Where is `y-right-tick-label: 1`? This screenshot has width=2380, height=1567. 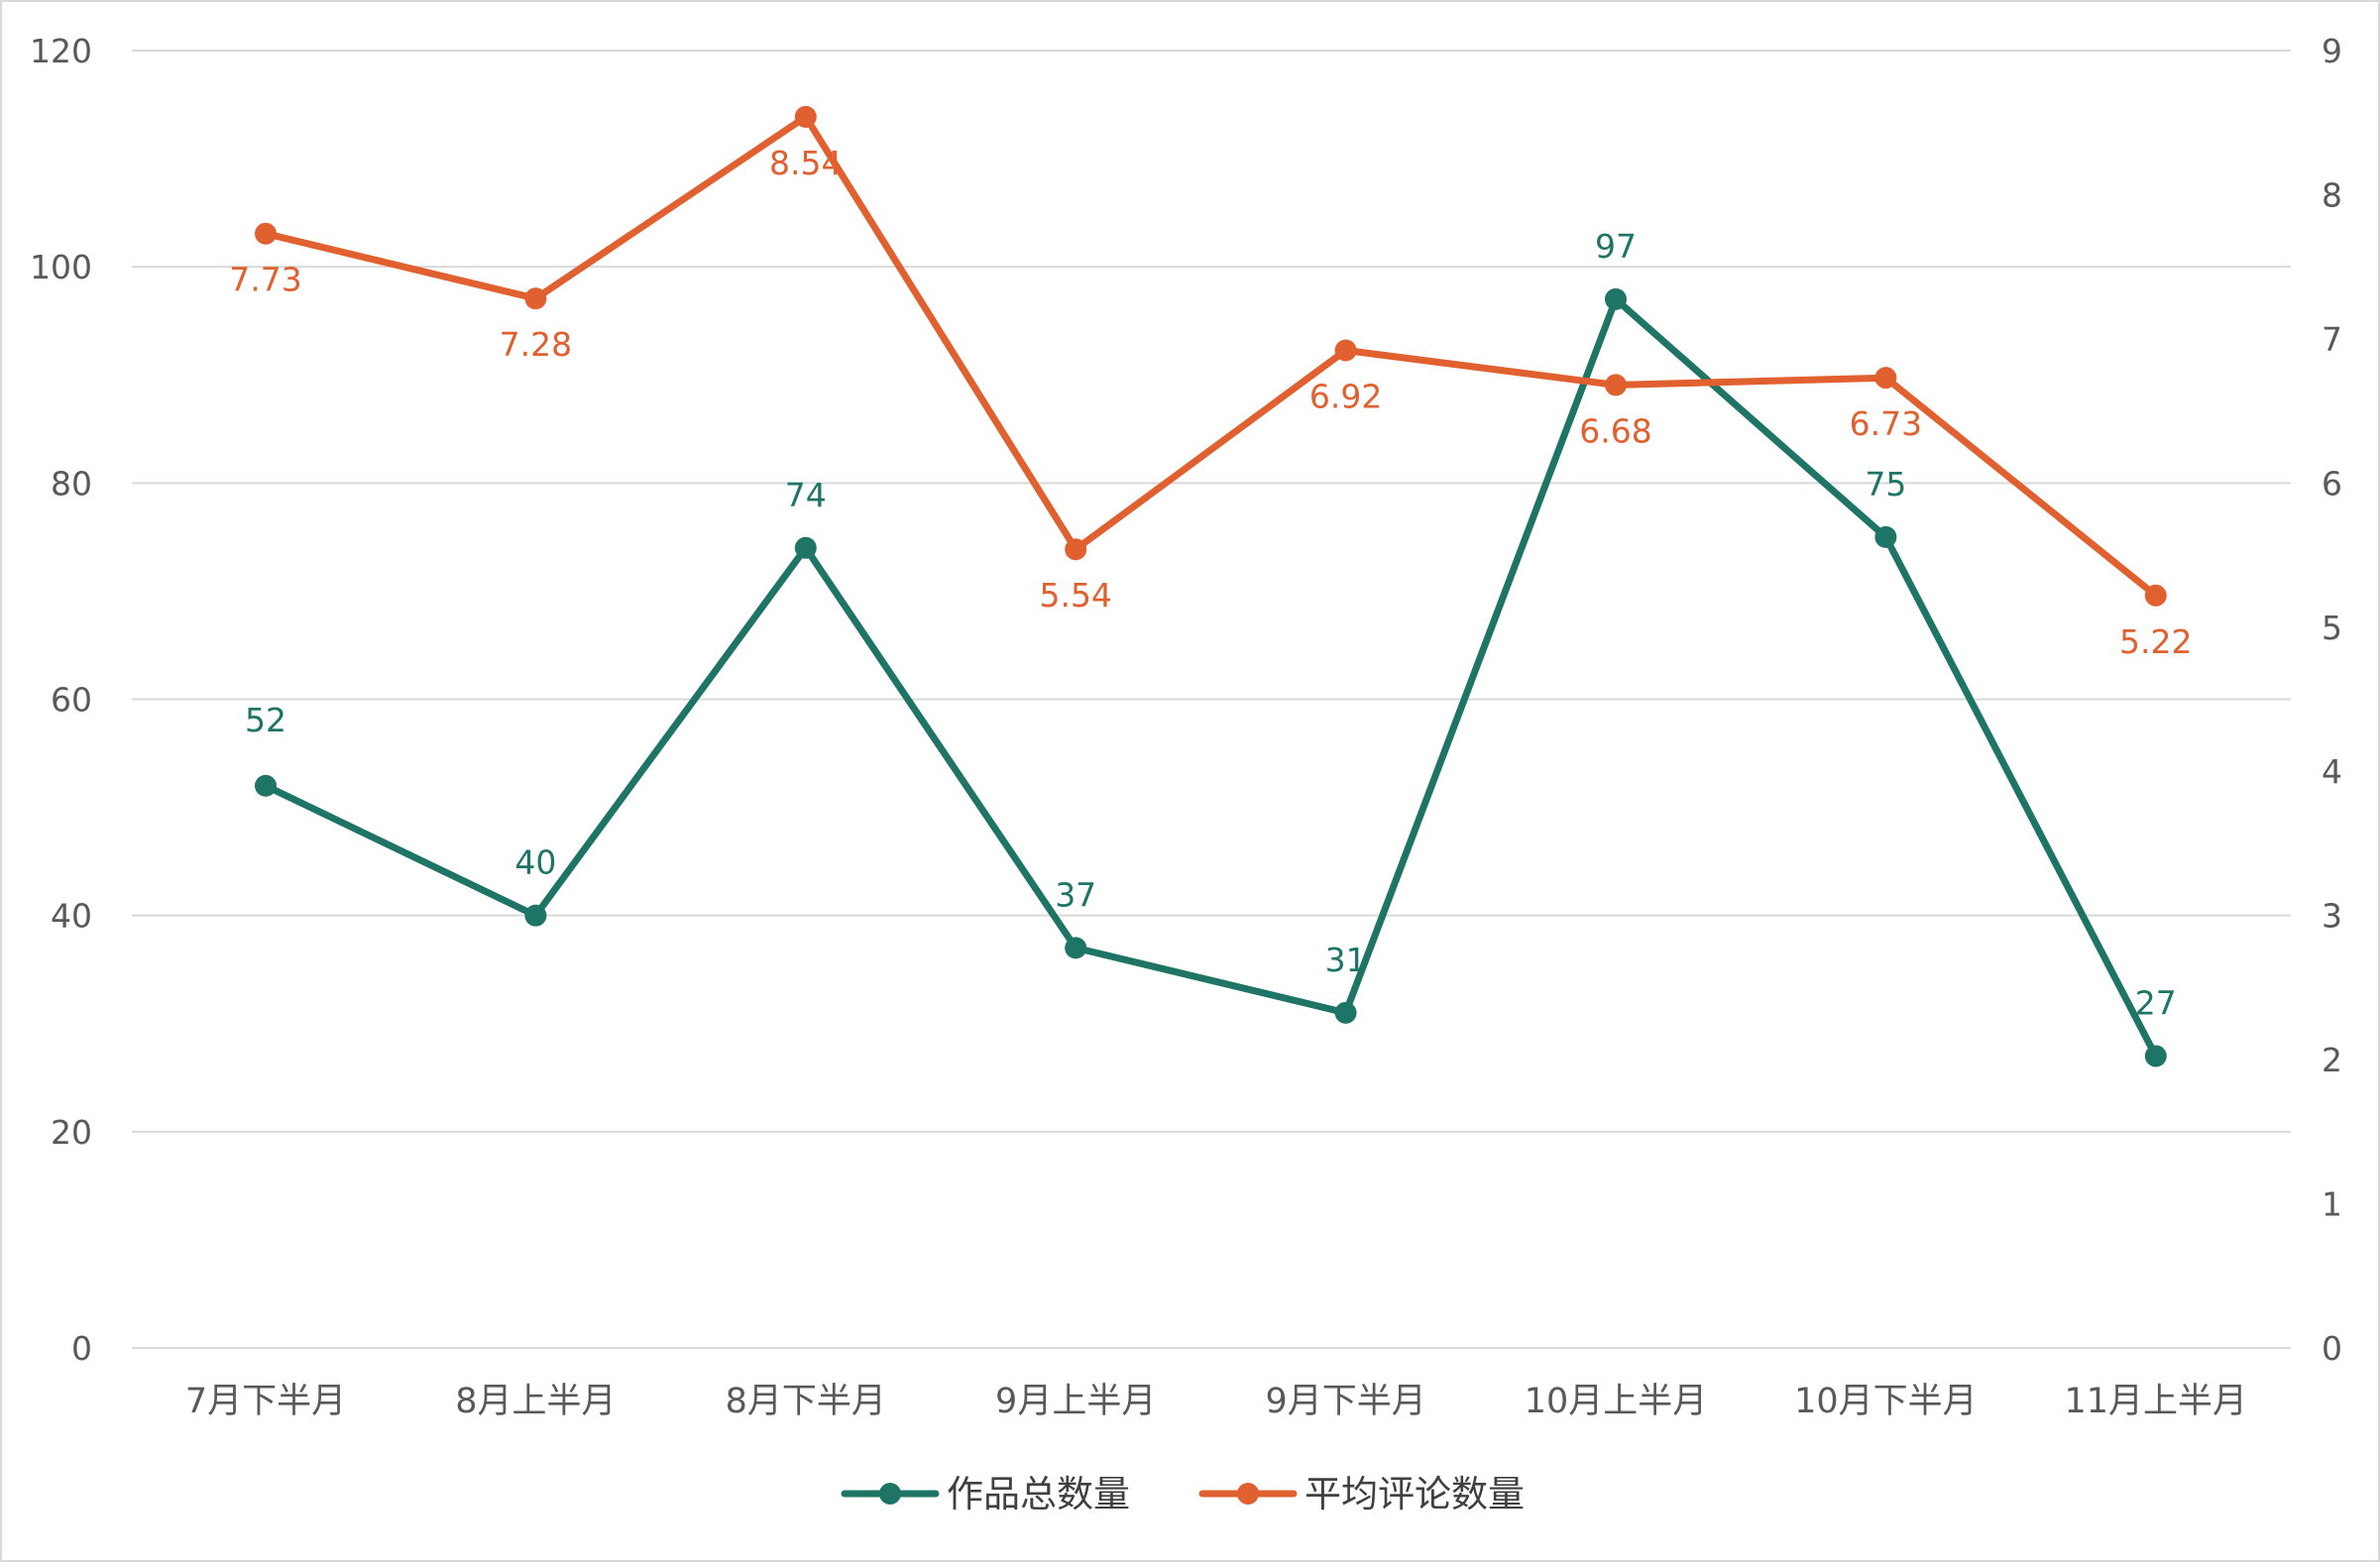
y-right-tick-label: 1 is located at coordinates (2332, 1204).